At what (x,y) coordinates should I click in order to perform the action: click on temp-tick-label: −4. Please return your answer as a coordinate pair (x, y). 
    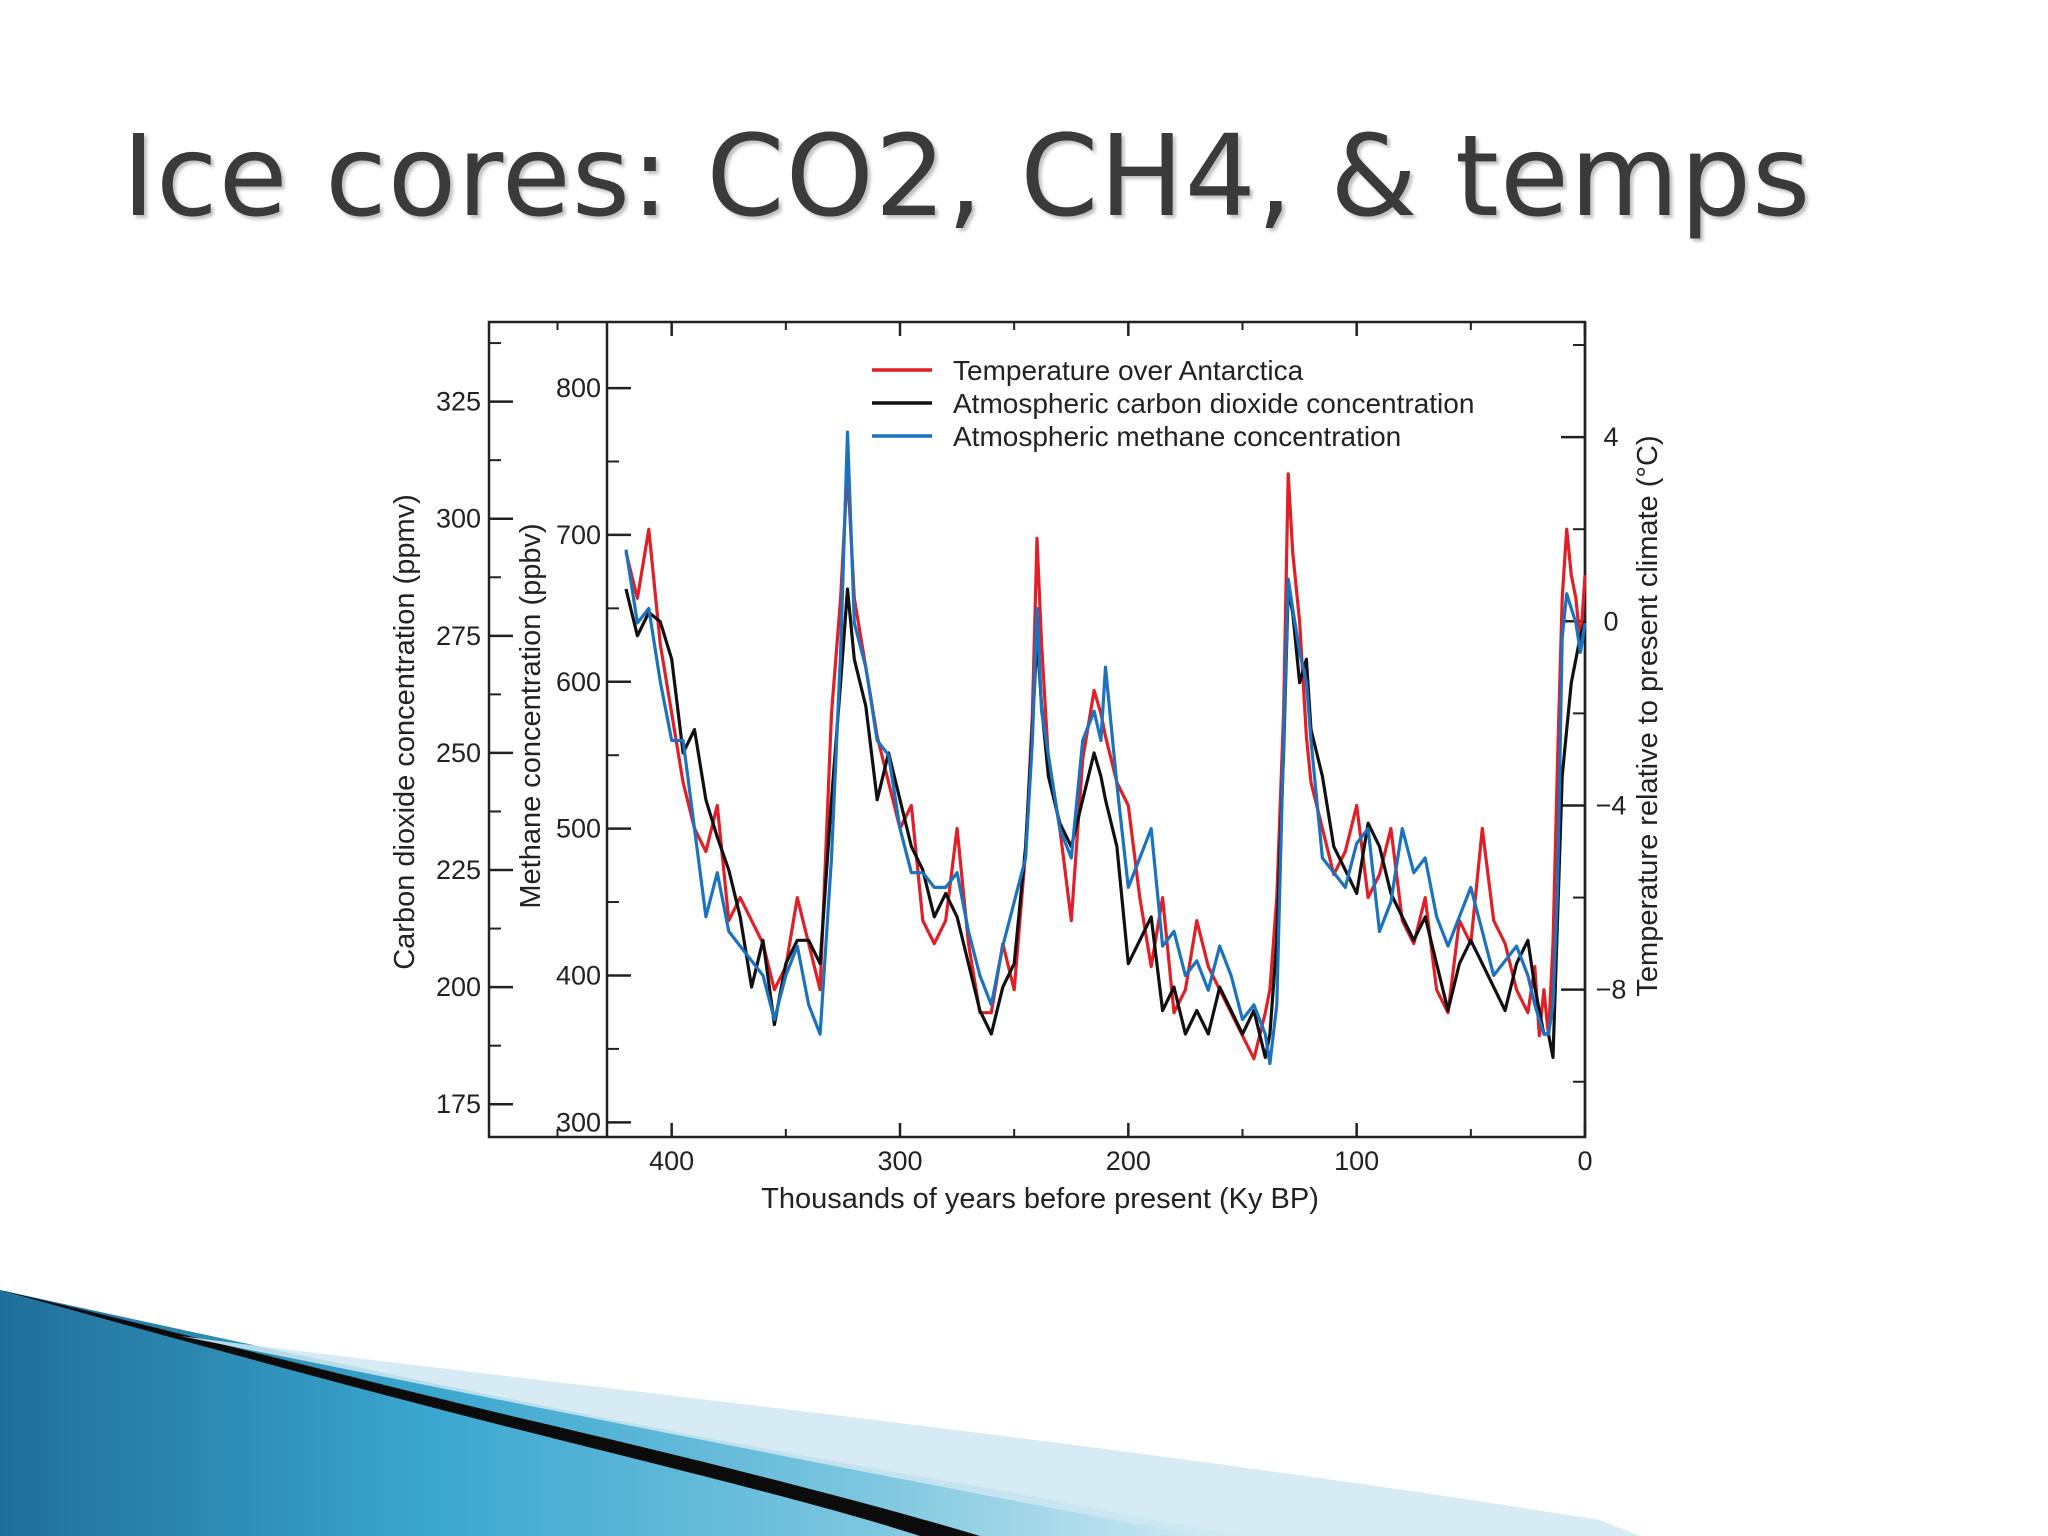
    Looking at the image, I should click on (1611, 805).